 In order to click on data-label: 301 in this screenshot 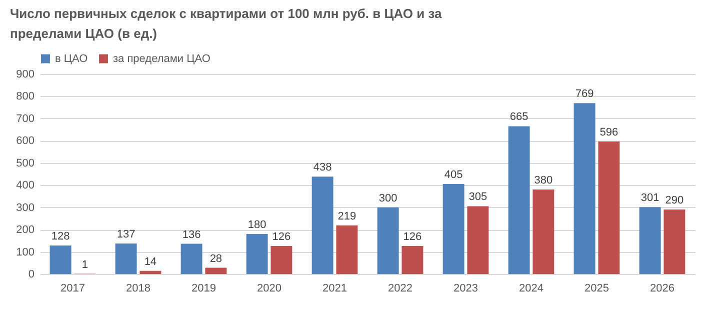, I will do `click(650, 198)`.